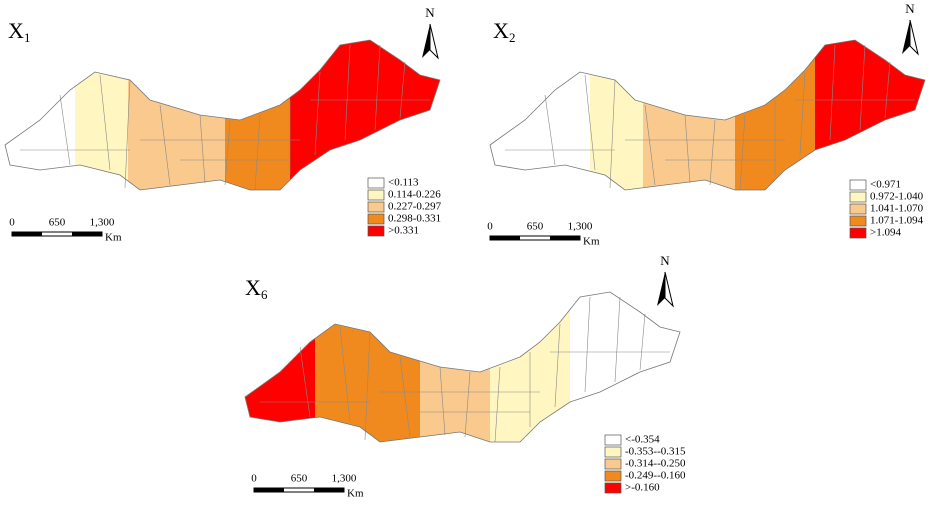  I want to click on legend-label: <0.971, so click(885, 185).